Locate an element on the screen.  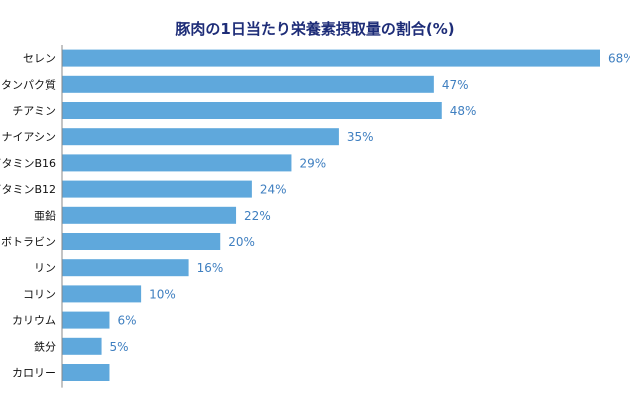
chart-title: 豚肉の1日当たり栄養素摂取量の割合(%) is located at coordinates (315, 29).